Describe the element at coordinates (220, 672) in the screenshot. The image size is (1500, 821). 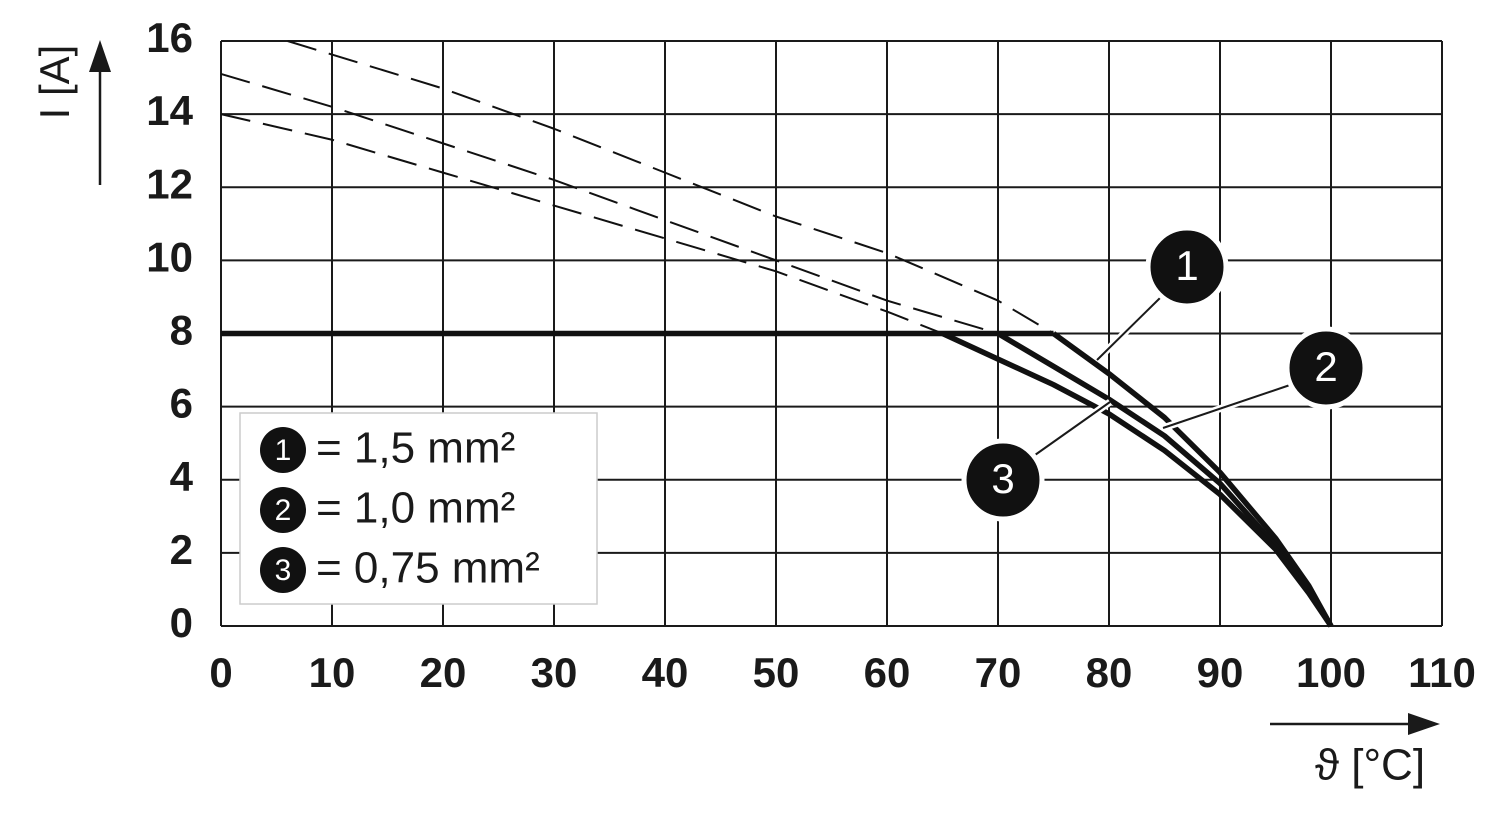
I see `x-tick-label: 0` at that location.